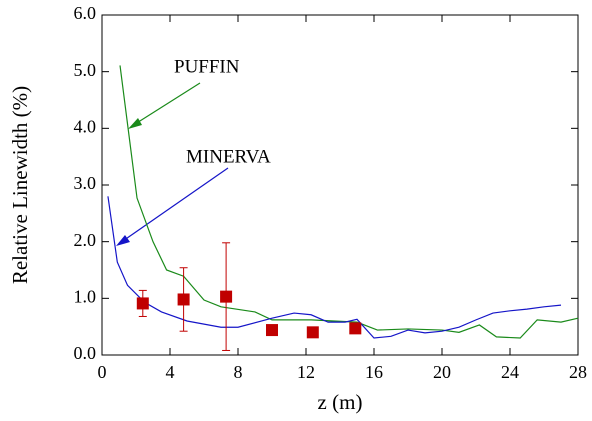  I want to click on y-tick-label: 1.0, so click(85, 296).